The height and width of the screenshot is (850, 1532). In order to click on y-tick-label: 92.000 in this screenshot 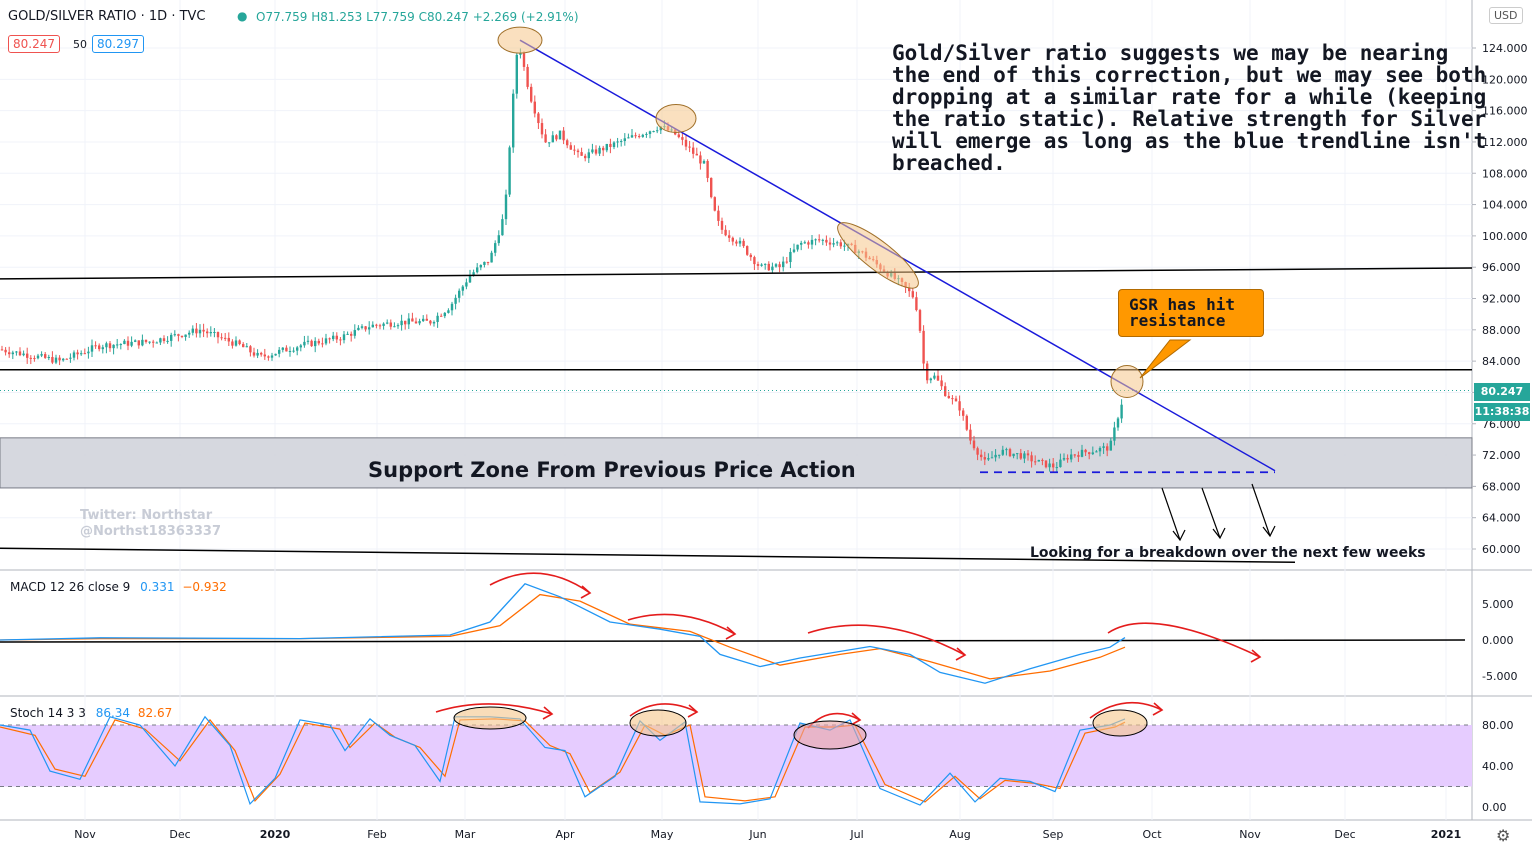, I will do `click(1501, 299)`.